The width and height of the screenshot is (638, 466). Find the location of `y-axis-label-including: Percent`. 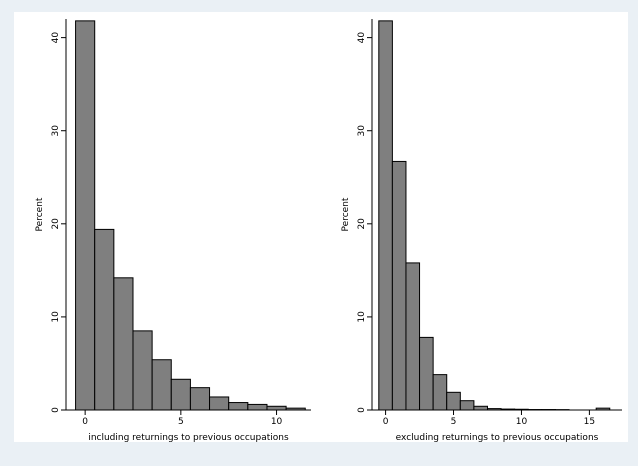

y-axis-label-including: Percent is located at coordinates (40, 214).